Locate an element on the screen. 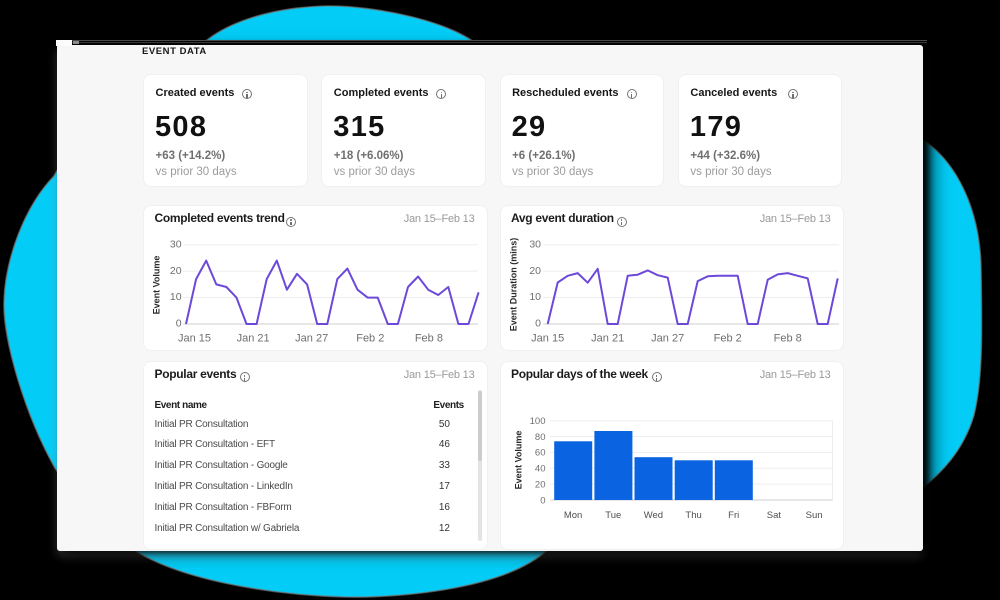 Image resolution: width=1000 pixels, height=600 pixels. svg-text: 40 is located at coordinates (539, 469).